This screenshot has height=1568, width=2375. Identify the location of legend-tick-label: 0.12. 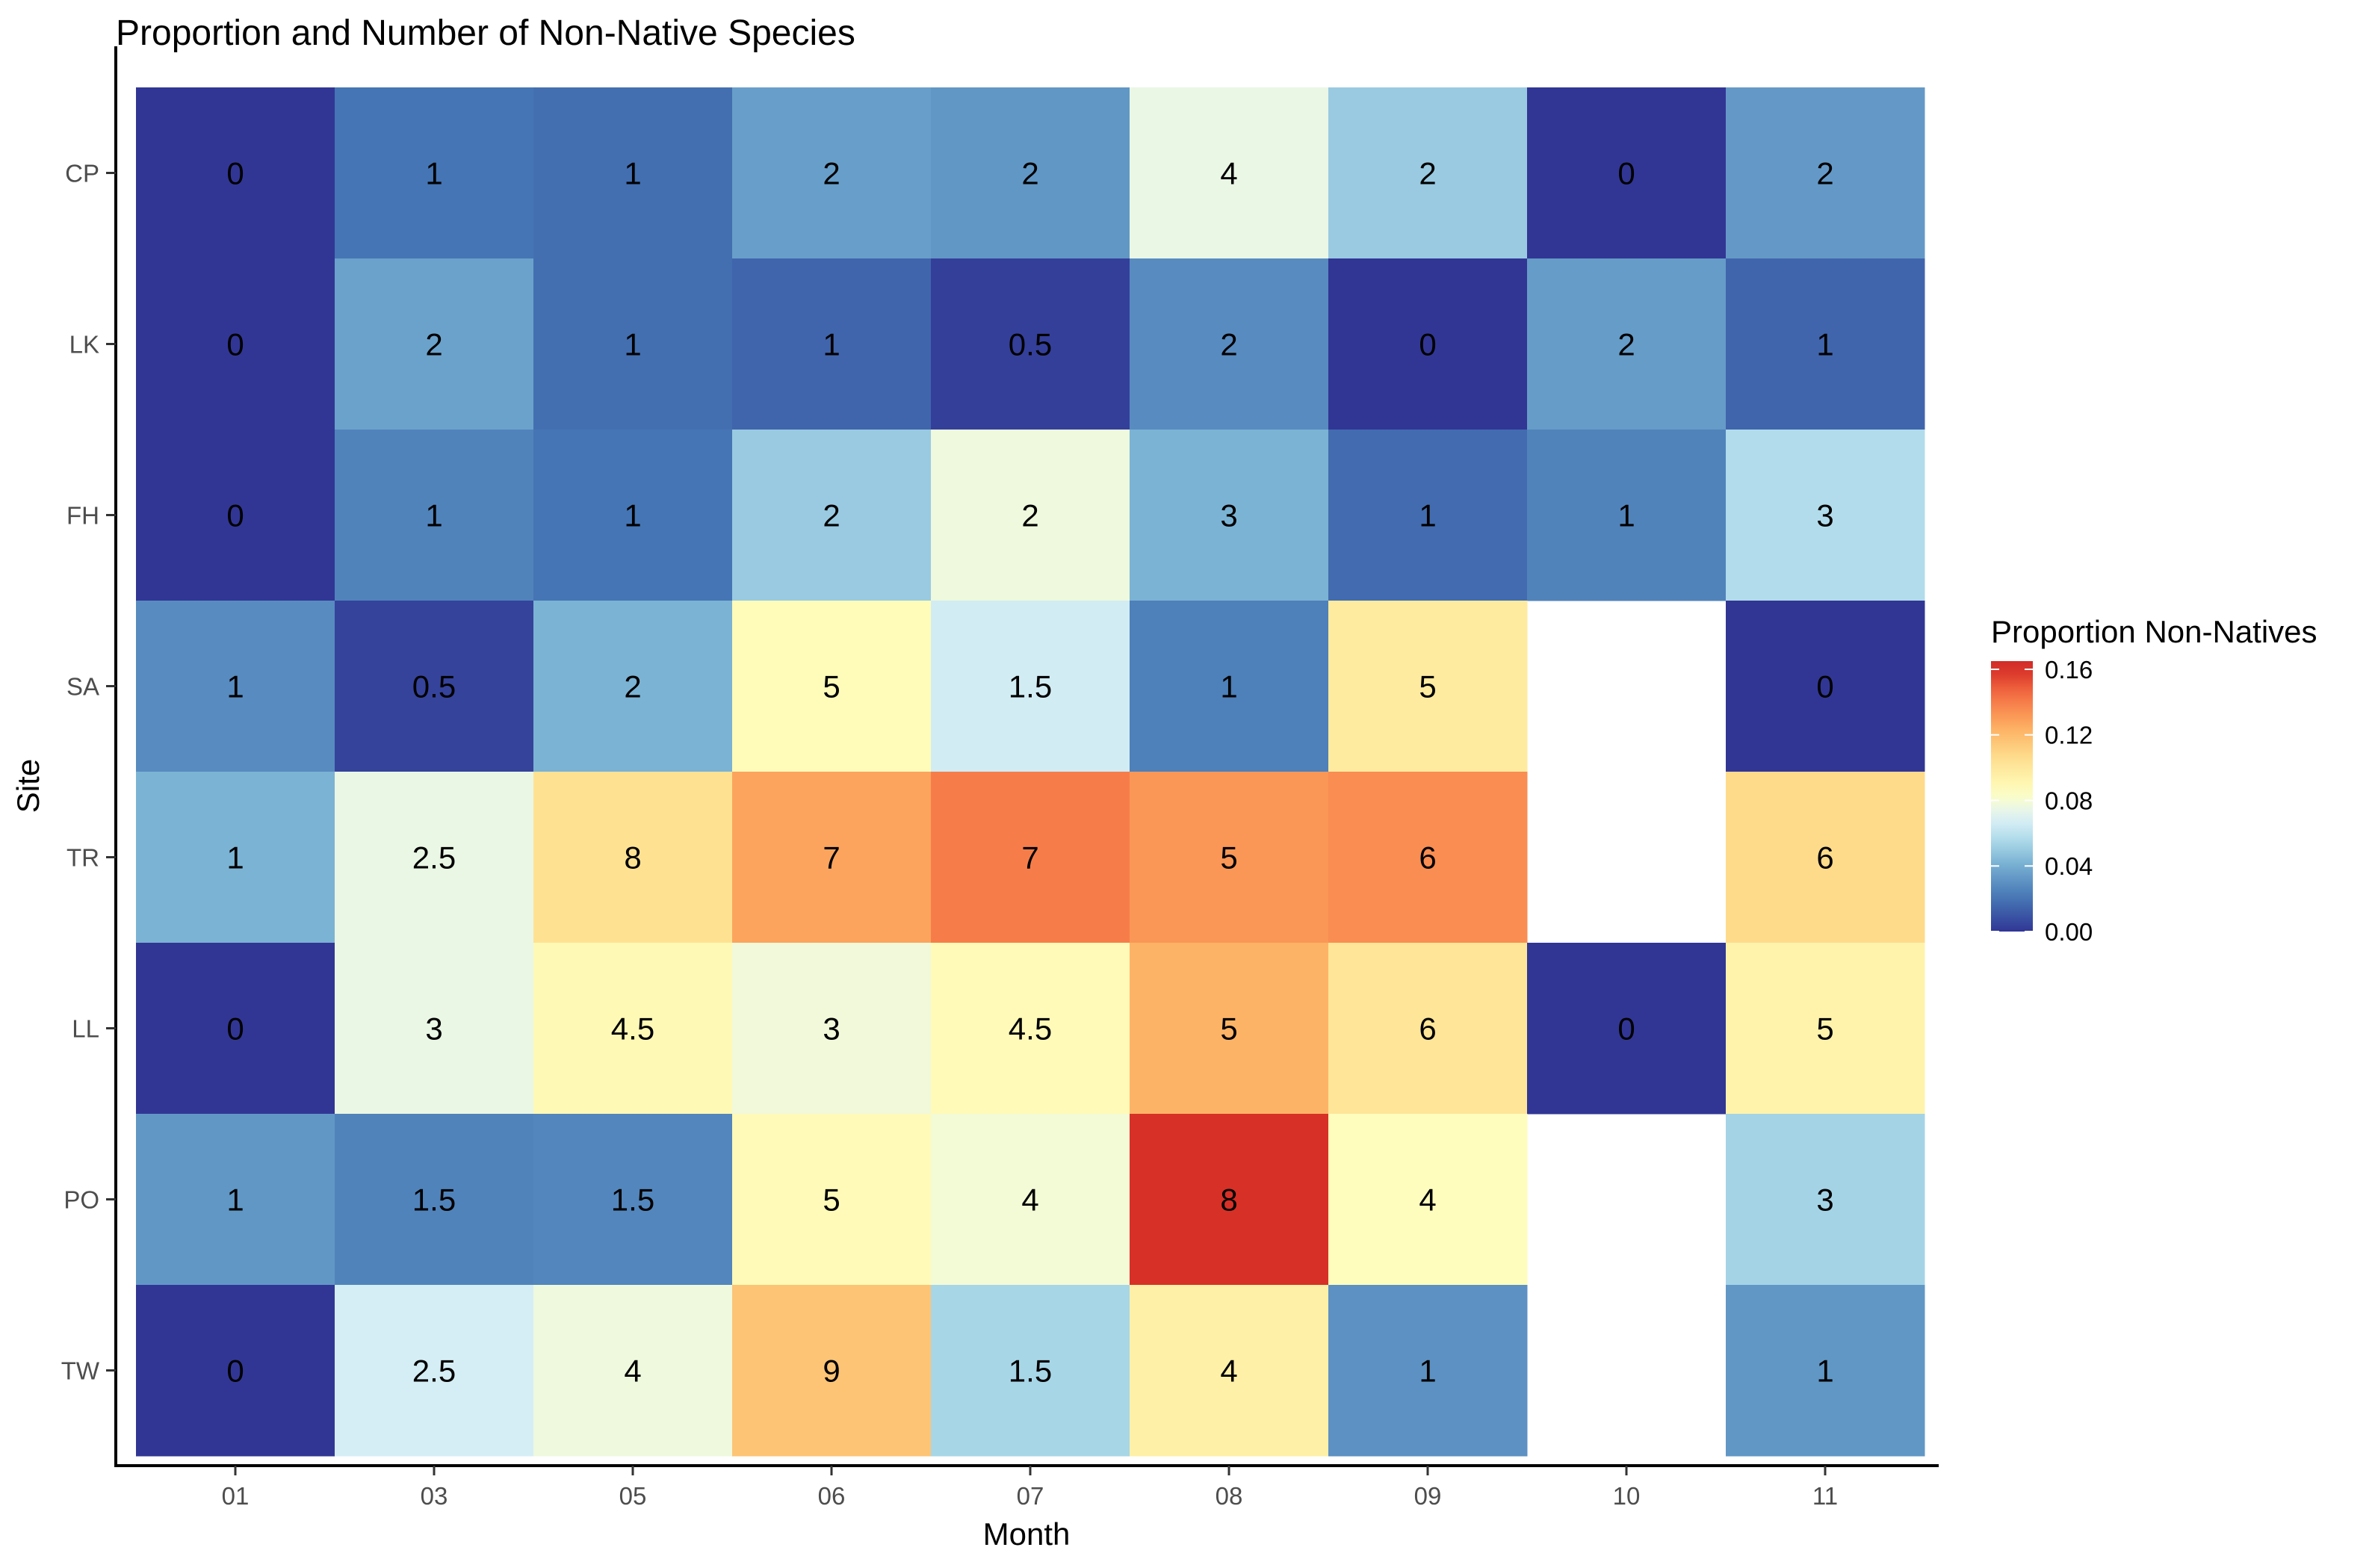
(2069, 736).